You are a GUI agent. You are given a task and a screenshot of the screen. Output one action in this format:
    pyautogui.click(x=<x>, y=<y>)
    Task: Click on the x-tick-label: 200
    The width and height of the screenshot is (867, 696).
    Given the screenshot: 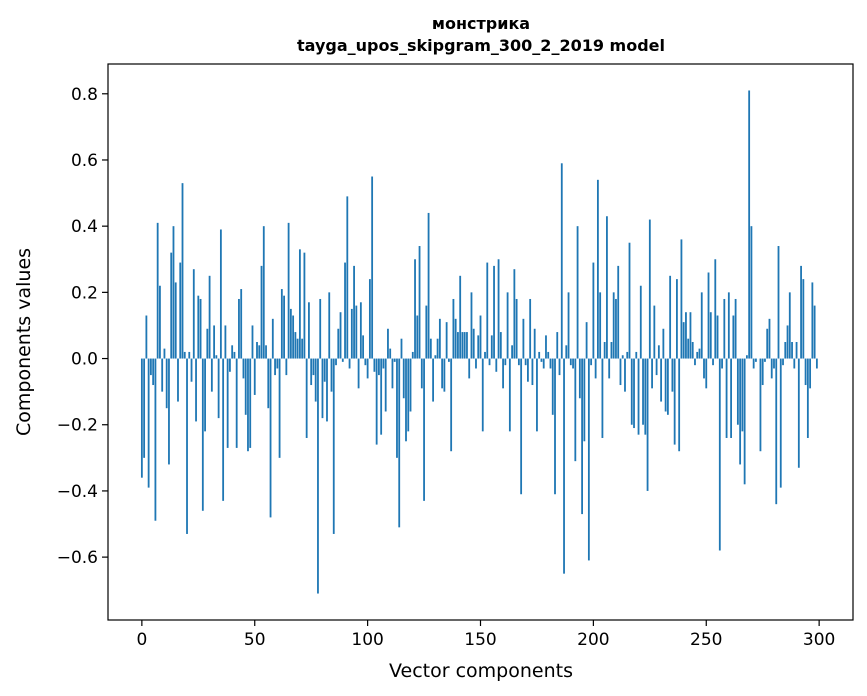 What is the action you would take?
    pyautogui.click(x=593, y=640)
    